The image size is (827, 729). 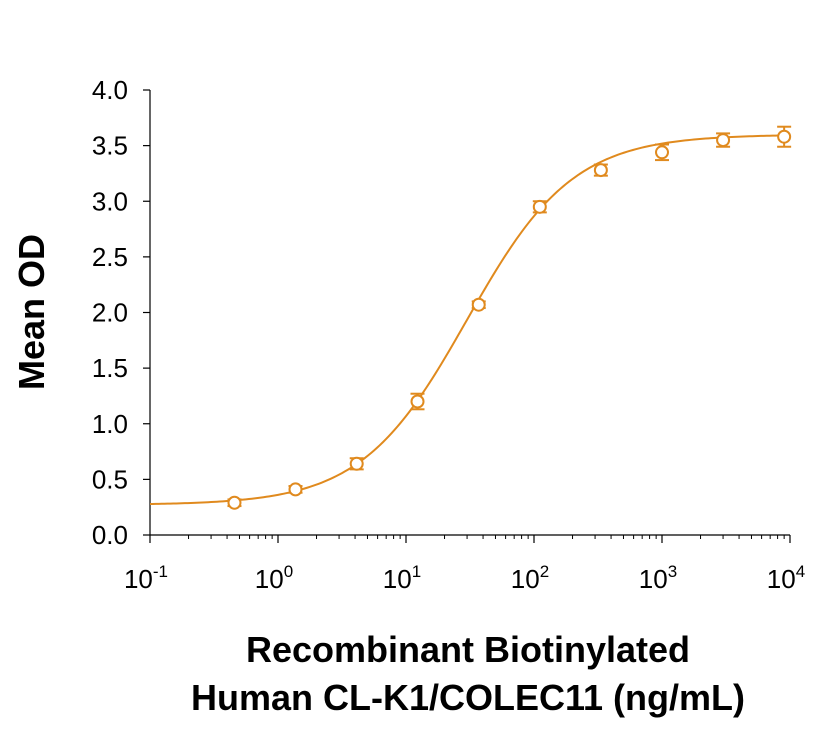 I want to click on x-tick-label: 10⁻¹, so click(x=146, y=578).